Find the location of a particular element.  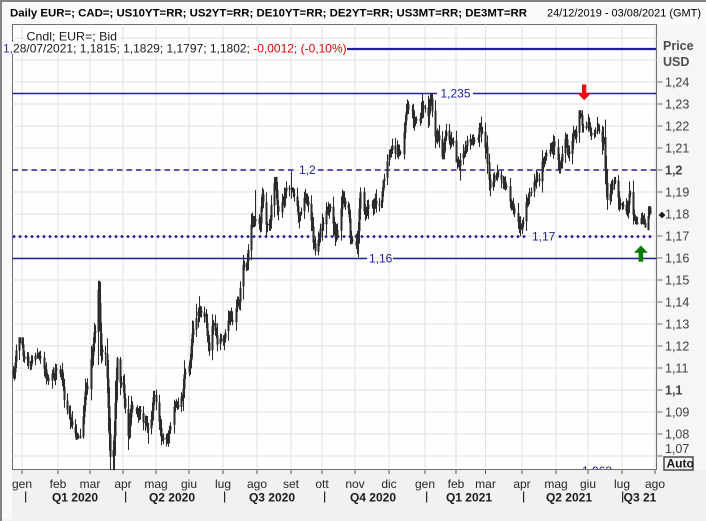

svg-text: ott is located at coordinates (322, 484).